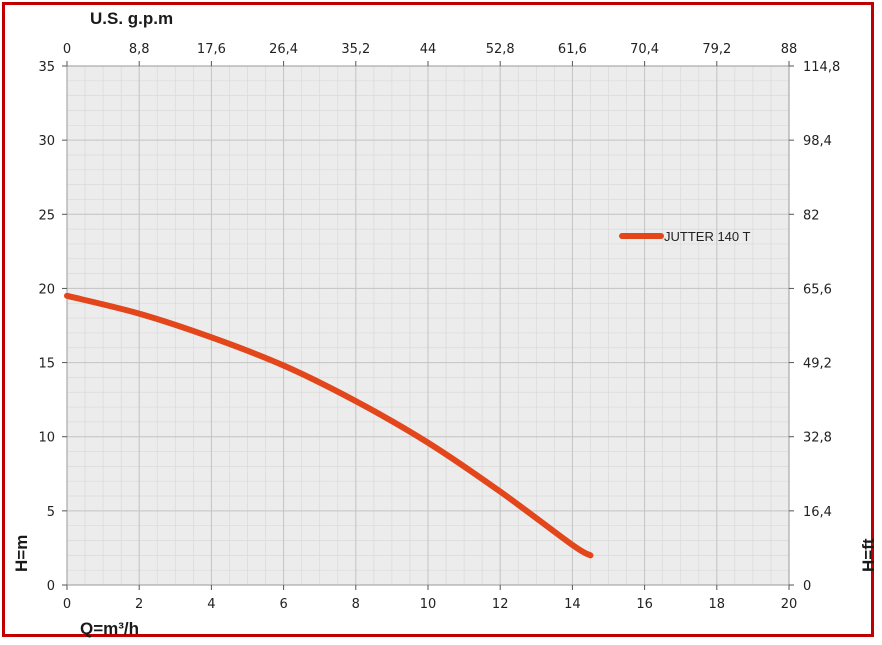 The width and height of the screenshot is (882, 645). I want to click on x2-tick-label: 79,2, so click(716, 49).